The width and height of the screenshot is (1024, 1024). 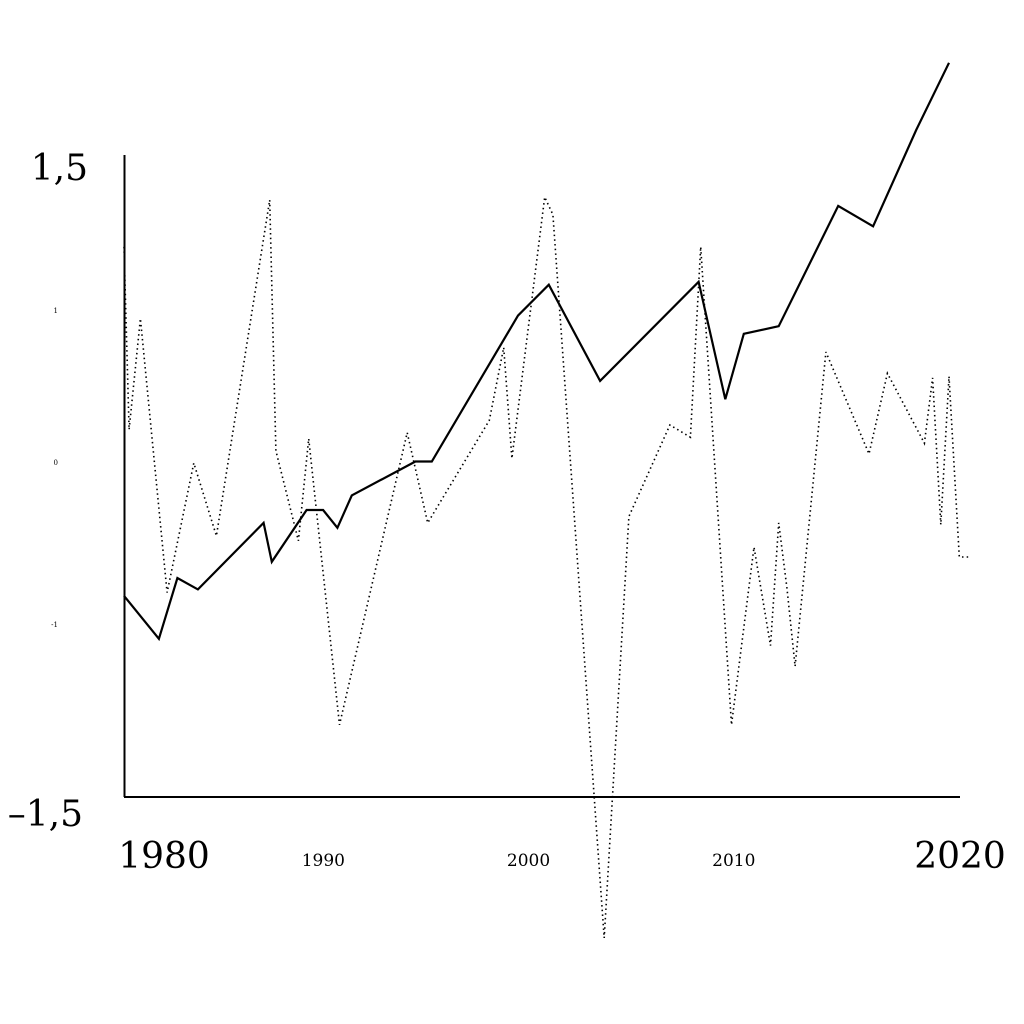 What do you see at coordinates (528, 861) in the screenshot?
I see `x-tick-label: 2000` at bounding box center [528, 861].